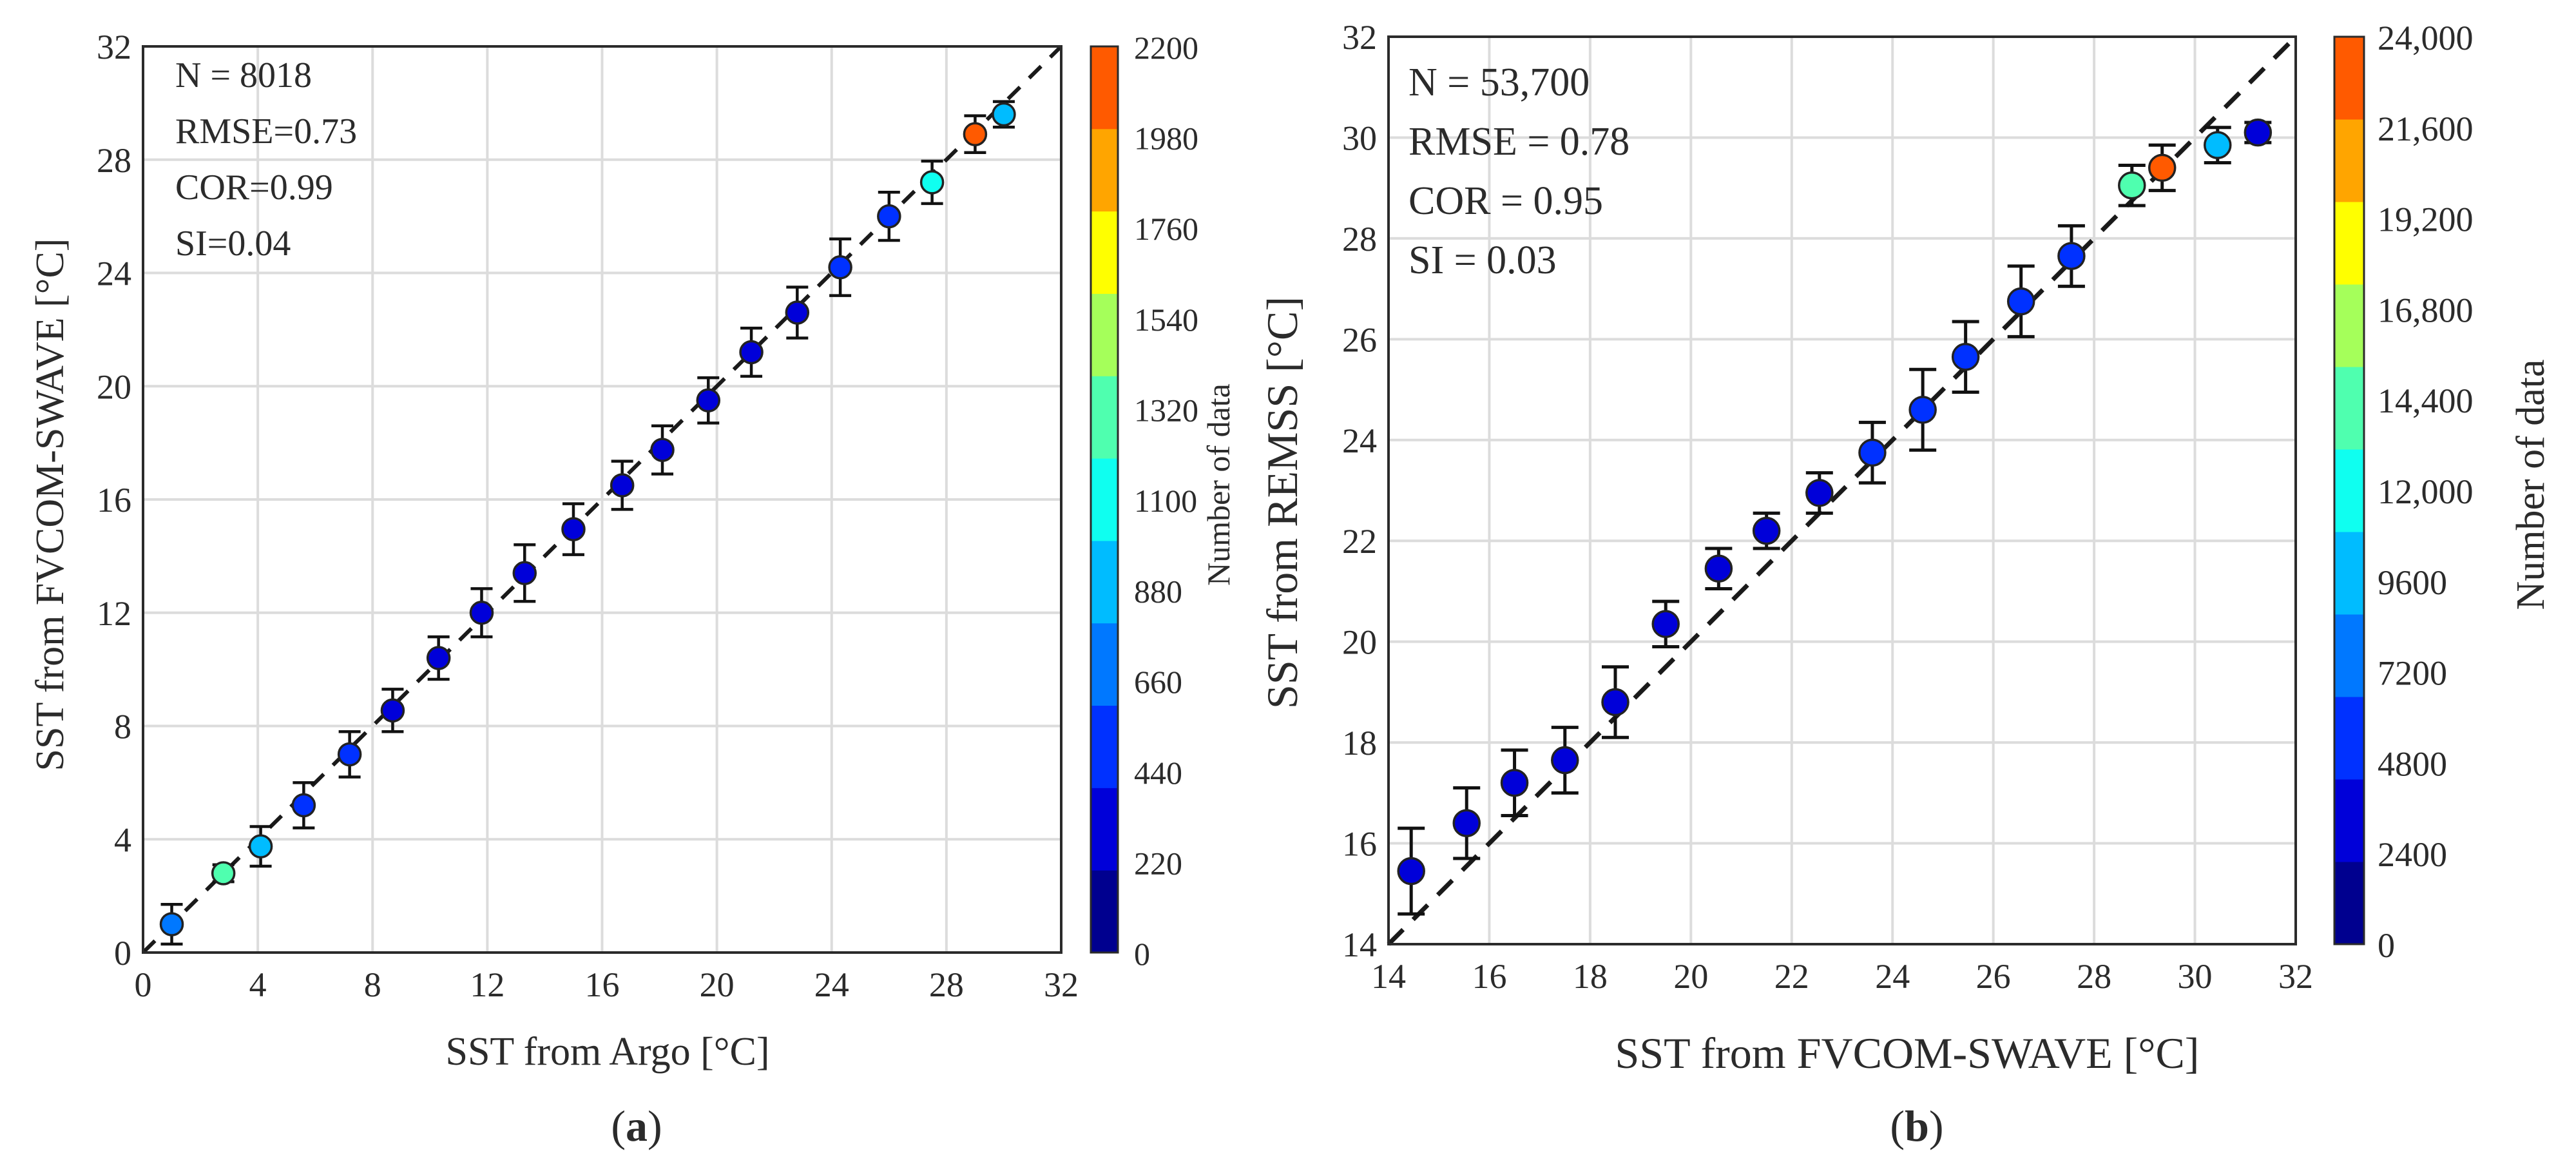  What do you see at coordinates (123, 839) in the screenshot?
I see `panel-a-y-tick: 4` at bounding box center [123, 839].